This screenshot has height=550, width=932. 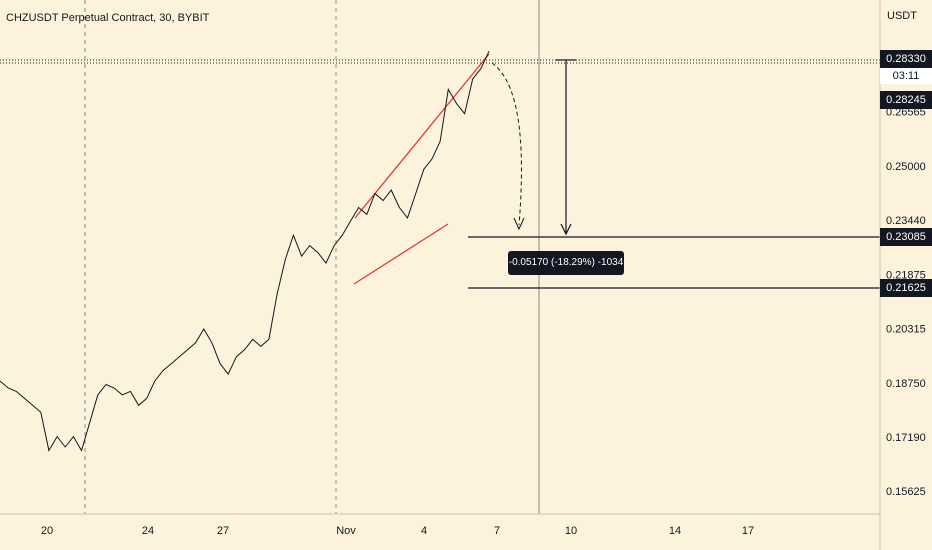 What do you see at coordinates (223, 531) in the screenshot?
I see `time-tick-label: 27` at bounding box center [223, 531].